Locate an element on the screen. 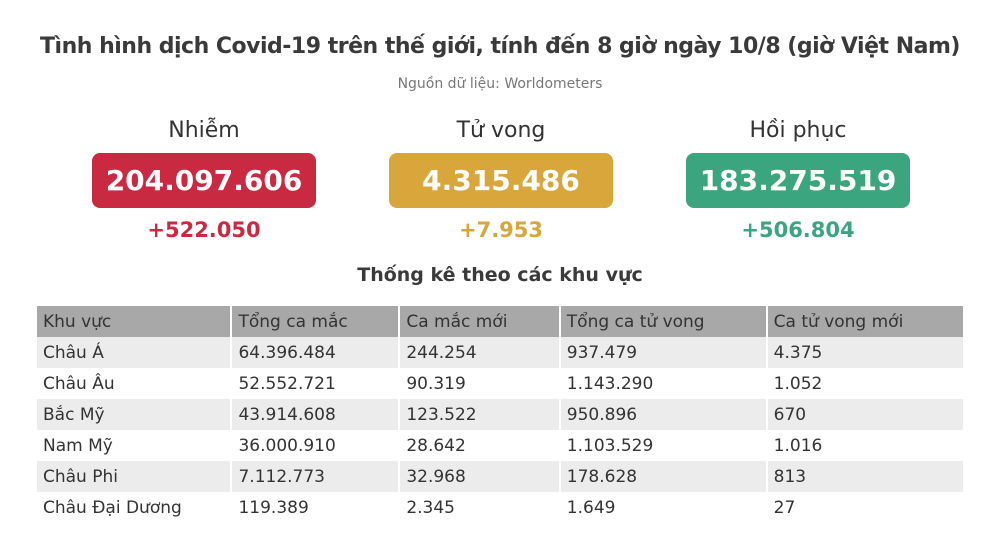 This screenshot has width=1000, height=542. table-cell: 670 is located at coordinates (866, 414).